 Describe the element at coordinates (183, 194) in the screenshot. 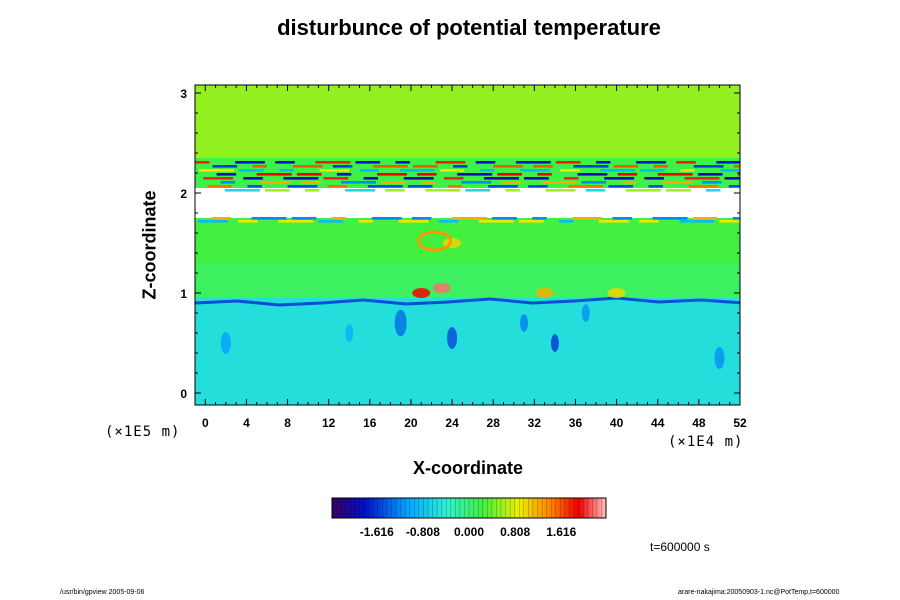

I see `y-tick-label: 2` at that location.